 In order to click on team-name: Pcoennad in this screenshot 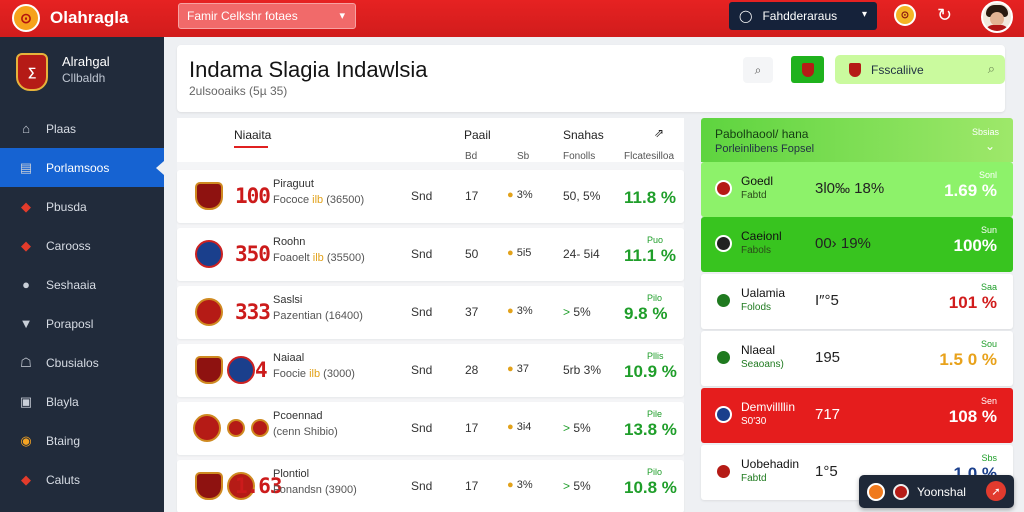, I will do `click(298, 416)`.